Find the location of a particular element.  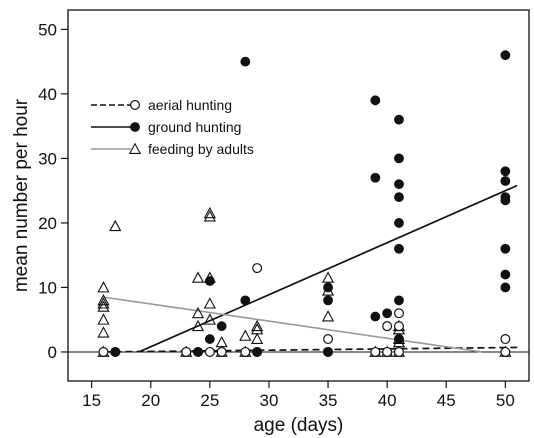

legend-marker-aerial-hunting is located at coordinates (135, 104).